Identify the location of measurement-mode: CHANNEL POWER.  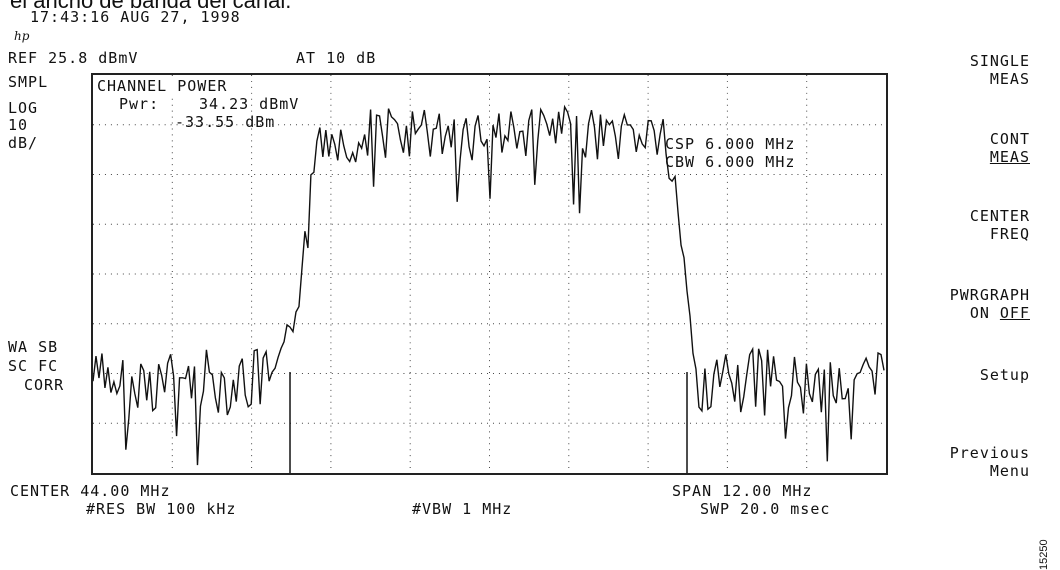
(162, 86).